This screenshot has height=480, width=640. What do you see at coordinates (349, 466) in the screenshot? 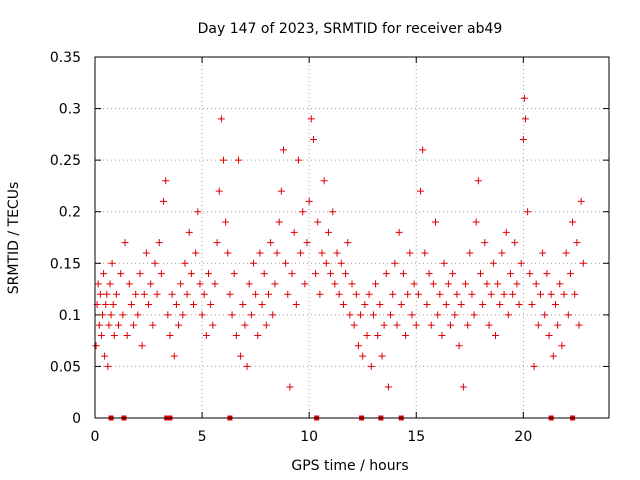
I see `x-axis-label: GPS time / hours` at bounding box center [349, 466].